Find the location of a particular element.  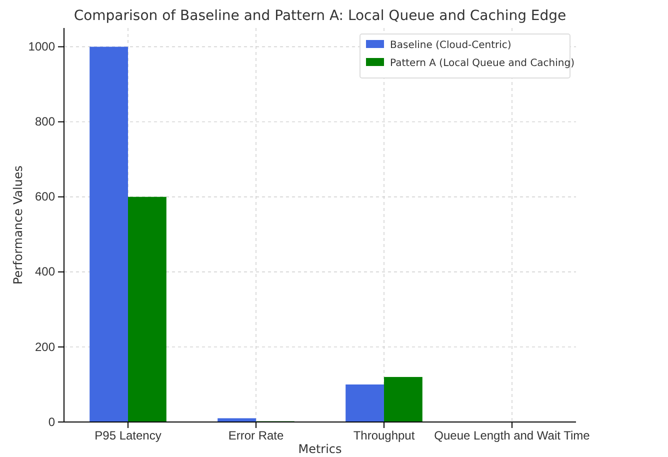

y-tick-label: 200 is located at coordinates (45, 347).